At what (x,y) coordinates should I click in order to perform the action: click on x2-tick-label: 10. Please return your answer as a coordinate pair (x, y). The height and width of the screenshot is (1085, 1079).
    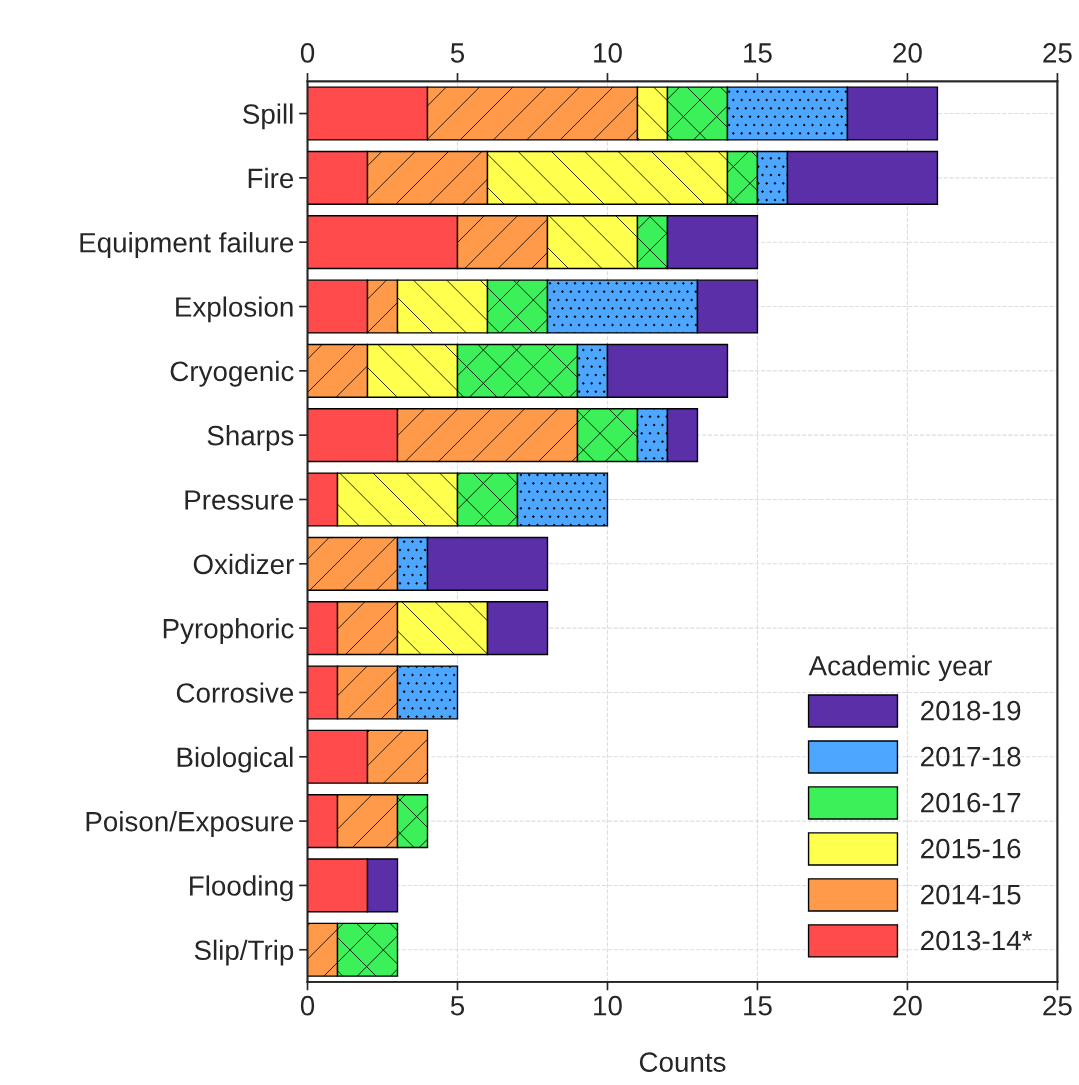
    Looking at the image, I should click on (608, 53).